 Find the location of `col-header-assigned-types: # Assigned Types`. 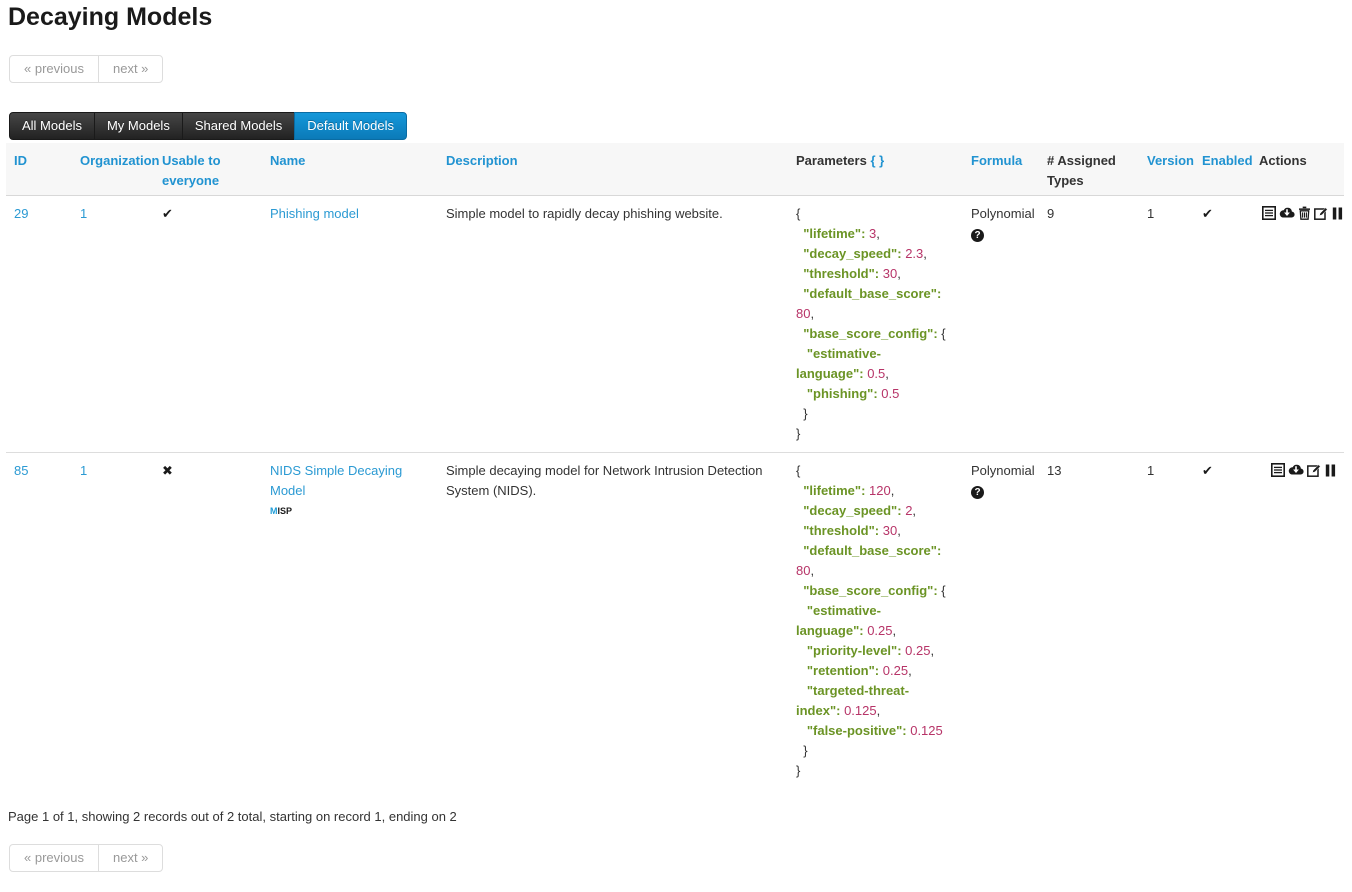

col-header-assigned-types: # Assigned Types is located at coordinates (1089, 169).